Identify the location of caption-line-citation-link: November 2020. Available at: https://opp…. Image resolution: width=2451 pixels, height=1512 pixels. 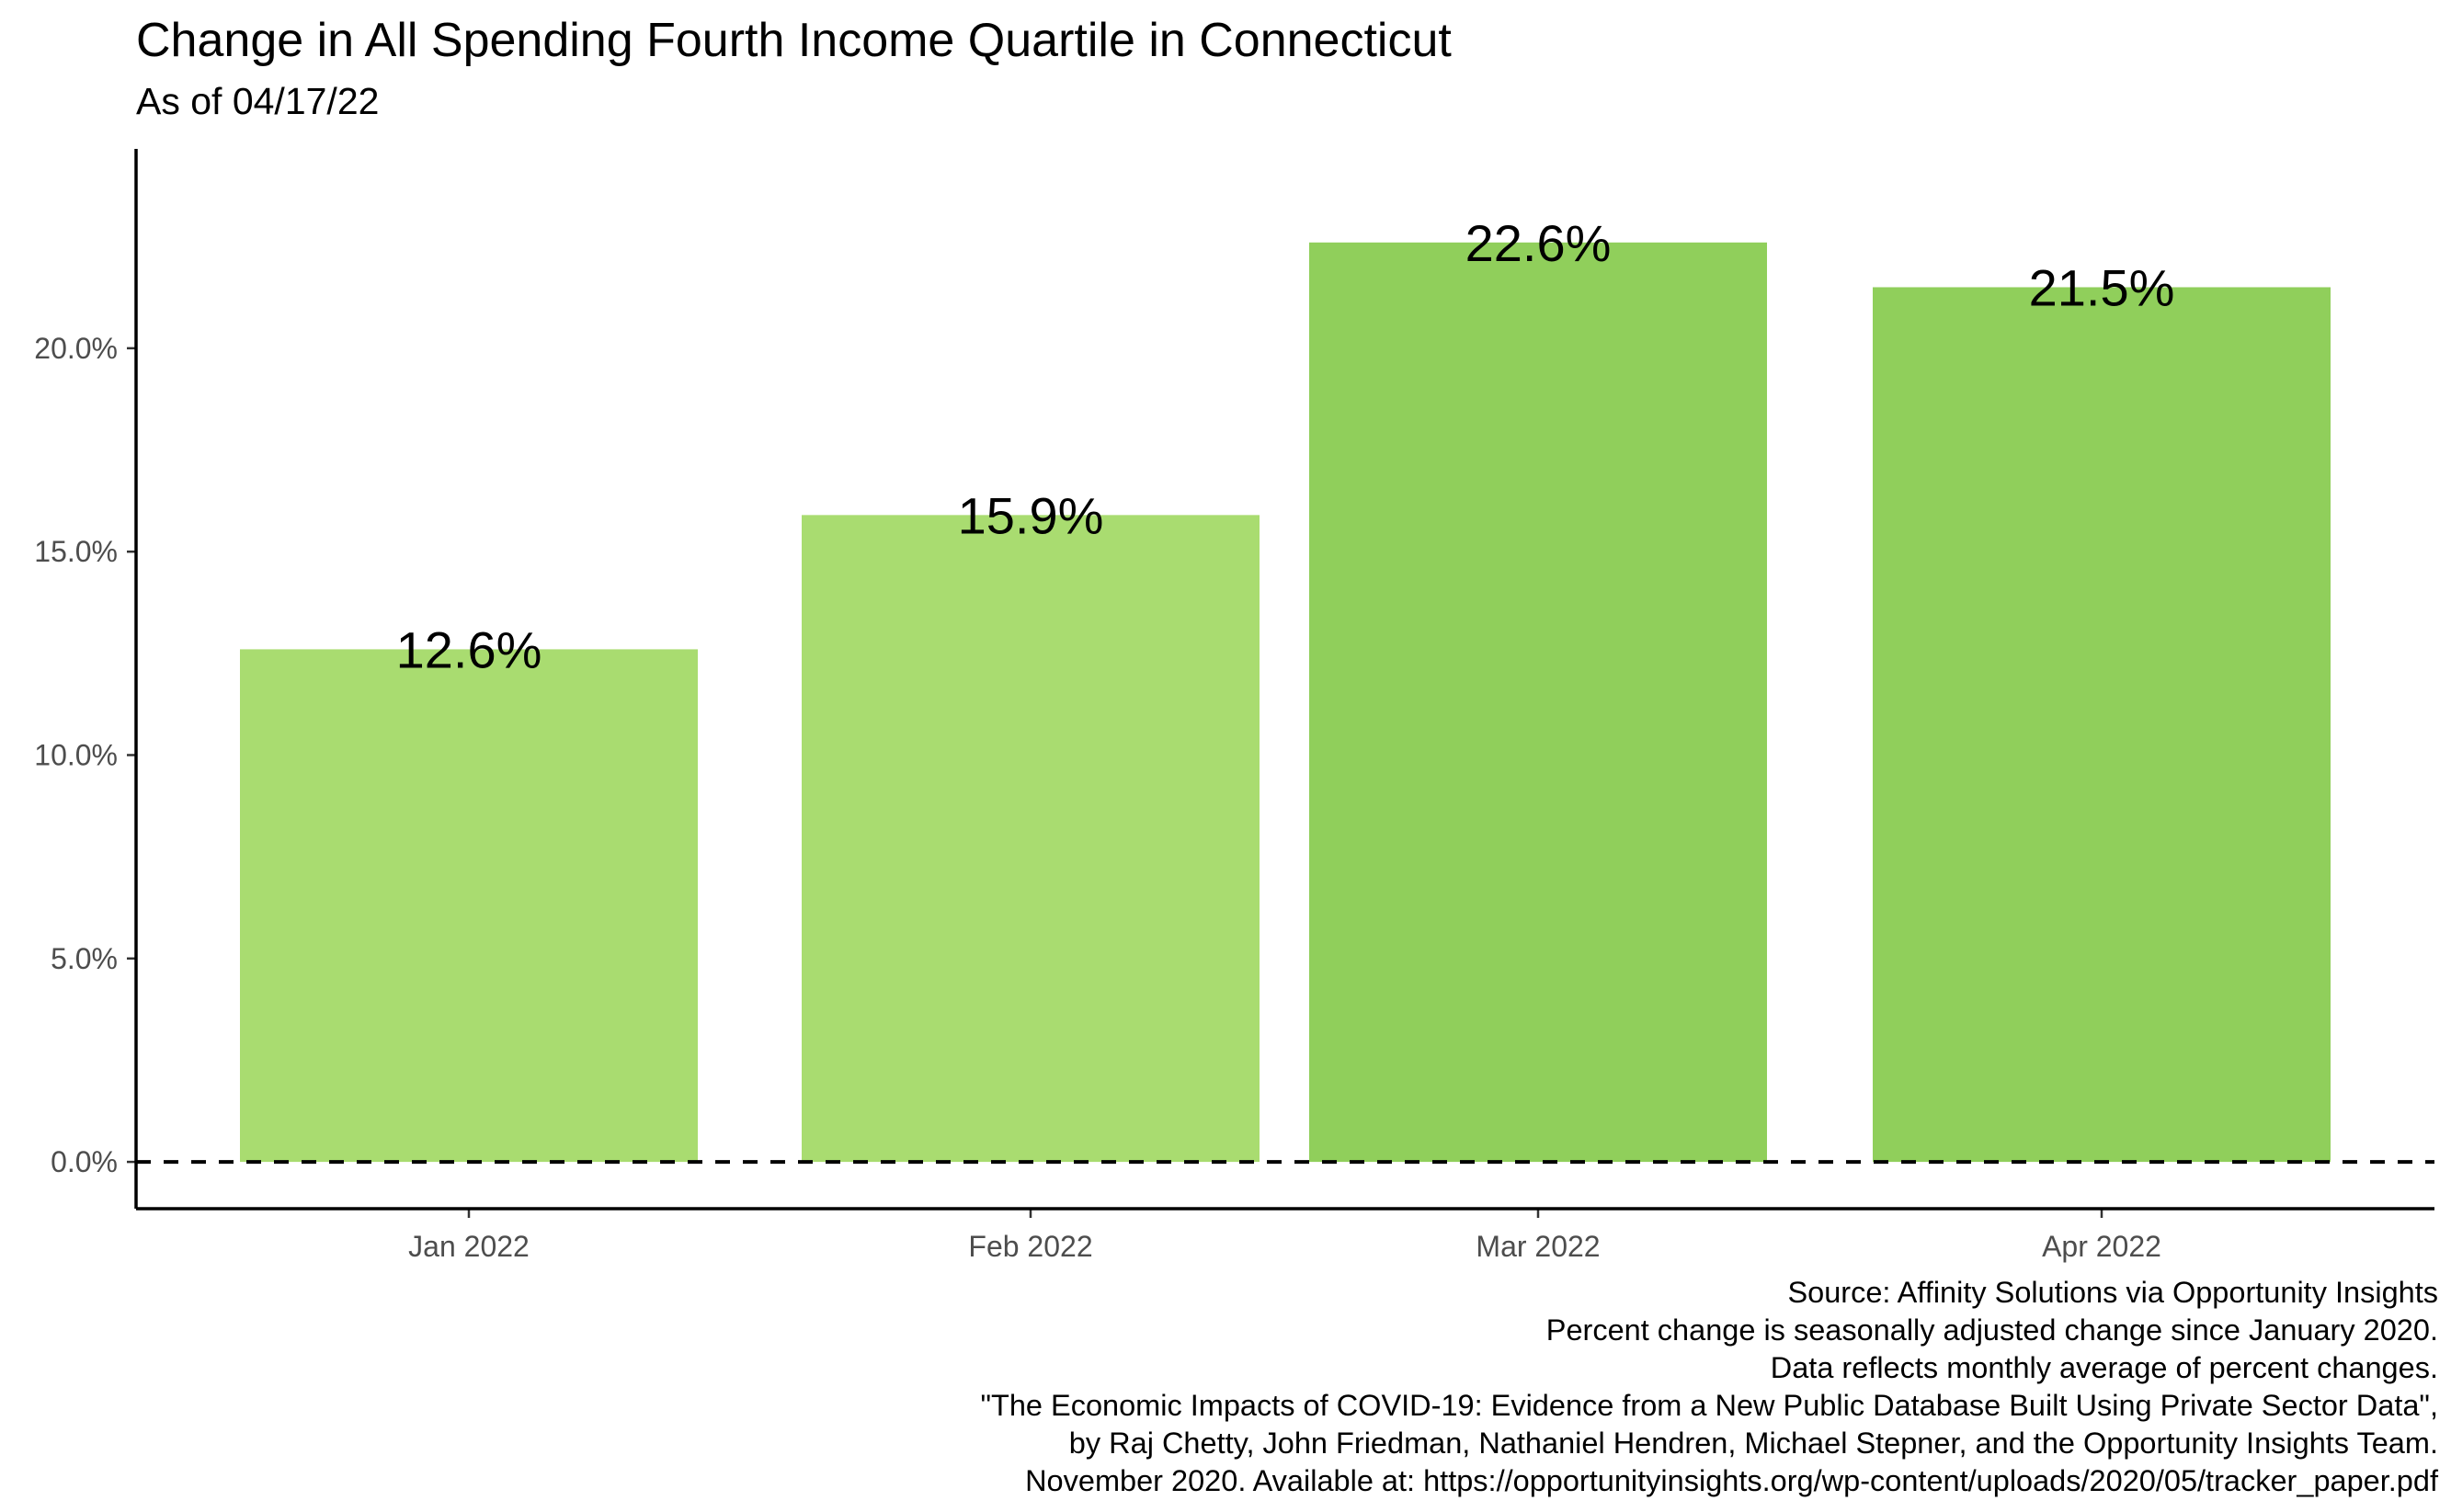
(1731, 1480).